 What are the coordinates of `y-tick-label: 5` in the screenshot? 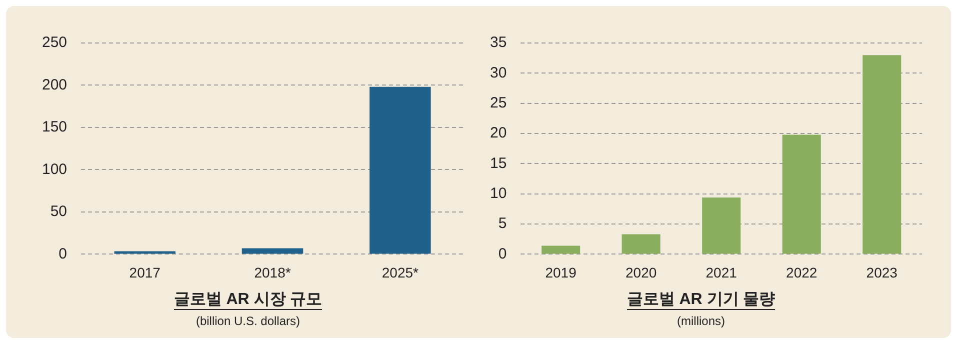 It's located at (502, 223).